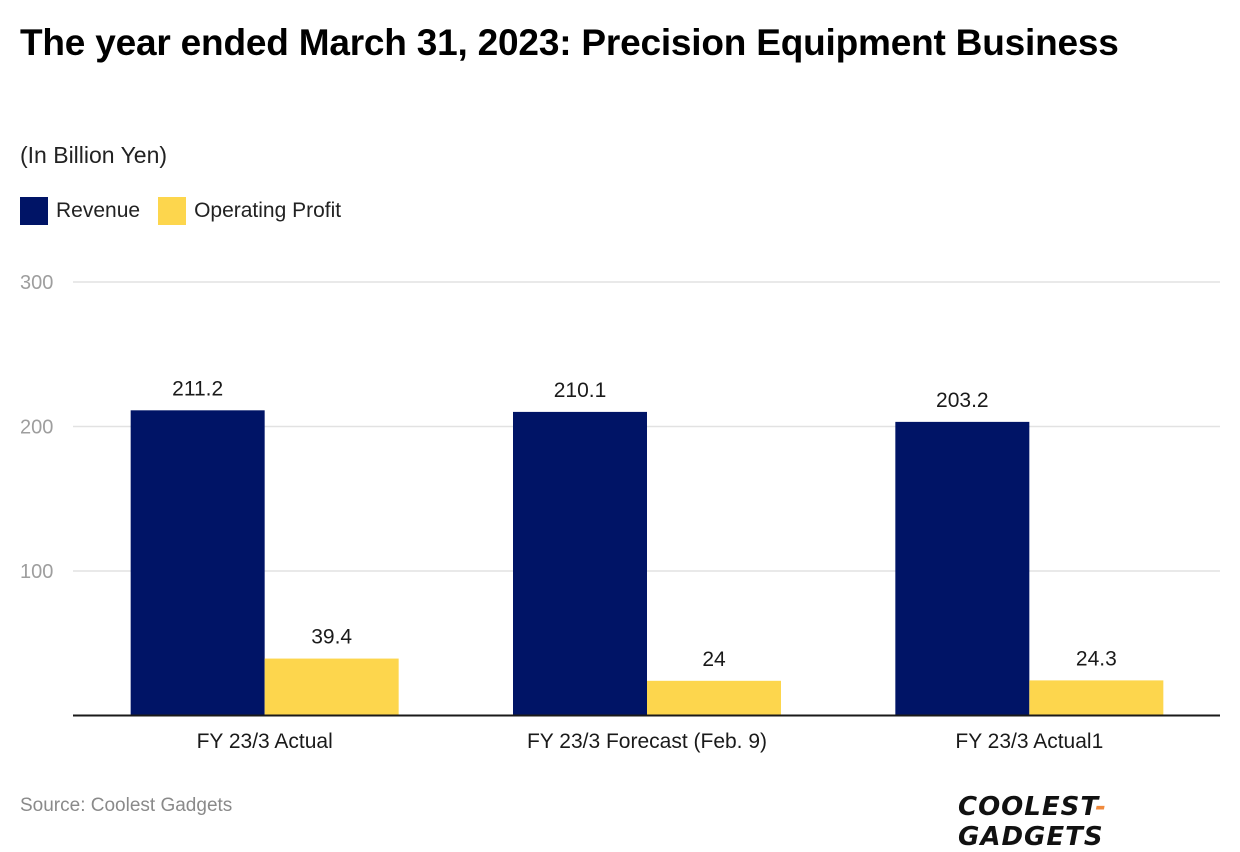 The width and height of the screenshot is (1240, 852). What do you see at coordinates (1101, 807) in the screenshot?
I see `brand-logo-dash: -` at bounding box center [1101, 807].